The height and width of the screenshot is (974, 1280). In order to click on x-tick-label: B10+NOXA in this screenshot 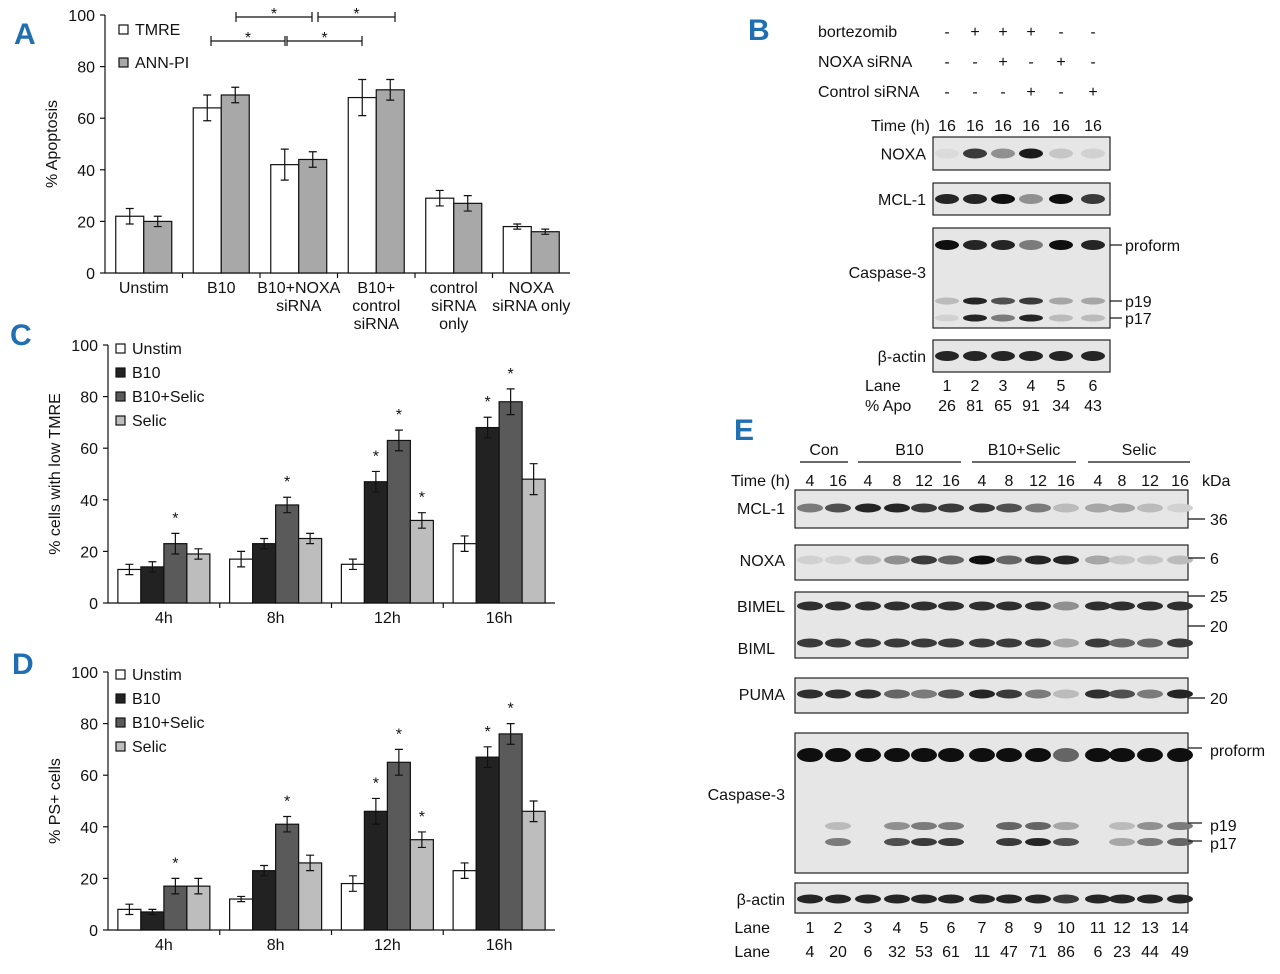, I will do `click(298, 288)`.